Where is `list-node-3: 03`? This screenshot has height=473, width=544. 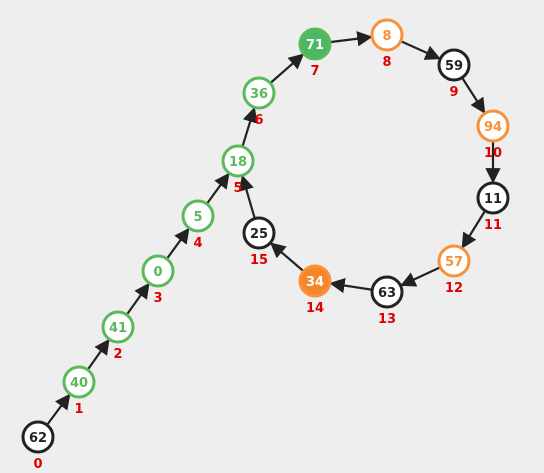 list-node-3: 03 is located at coordinates (158, 280).